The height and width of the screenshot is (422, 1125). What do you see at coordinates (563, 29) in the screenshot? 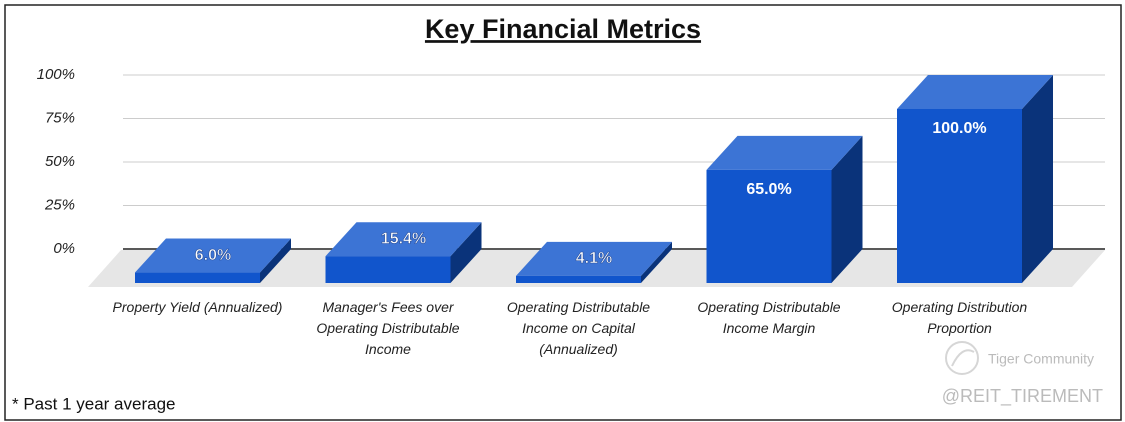
I see `chart-title: Key Financial Metrics` at bounding box center [563, 29].